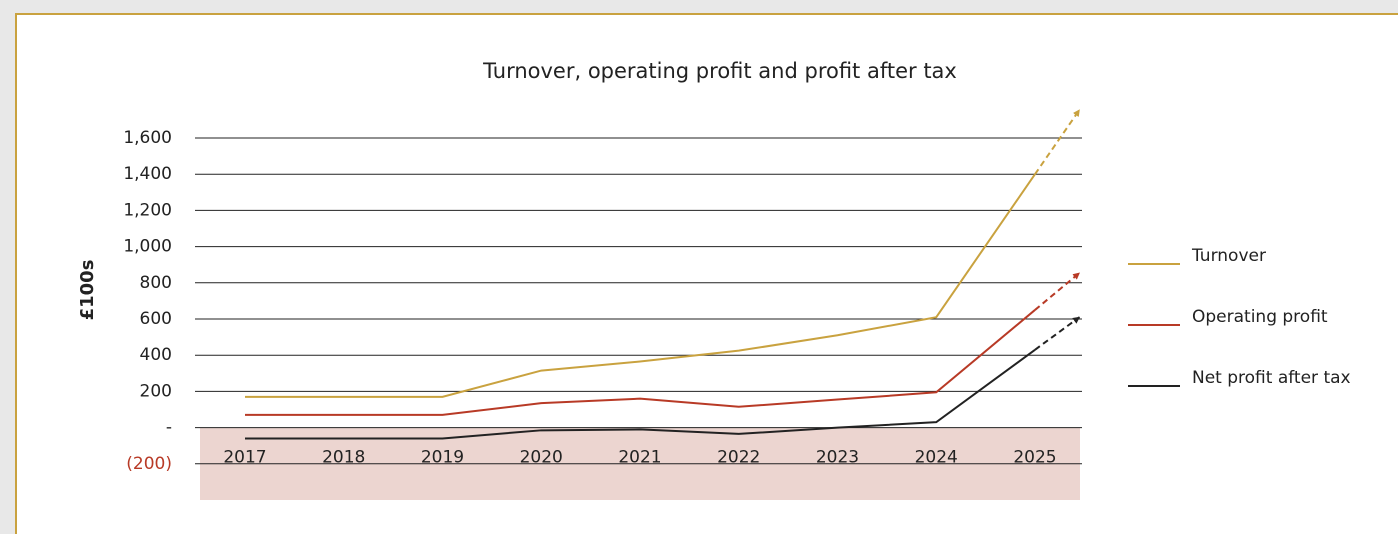 This screenshot has height=534, width=1398. What do you see at coordinates (936, 458) in the screenshot?
I see `x-tick-label: 2024` at bounding box center [936, 458].